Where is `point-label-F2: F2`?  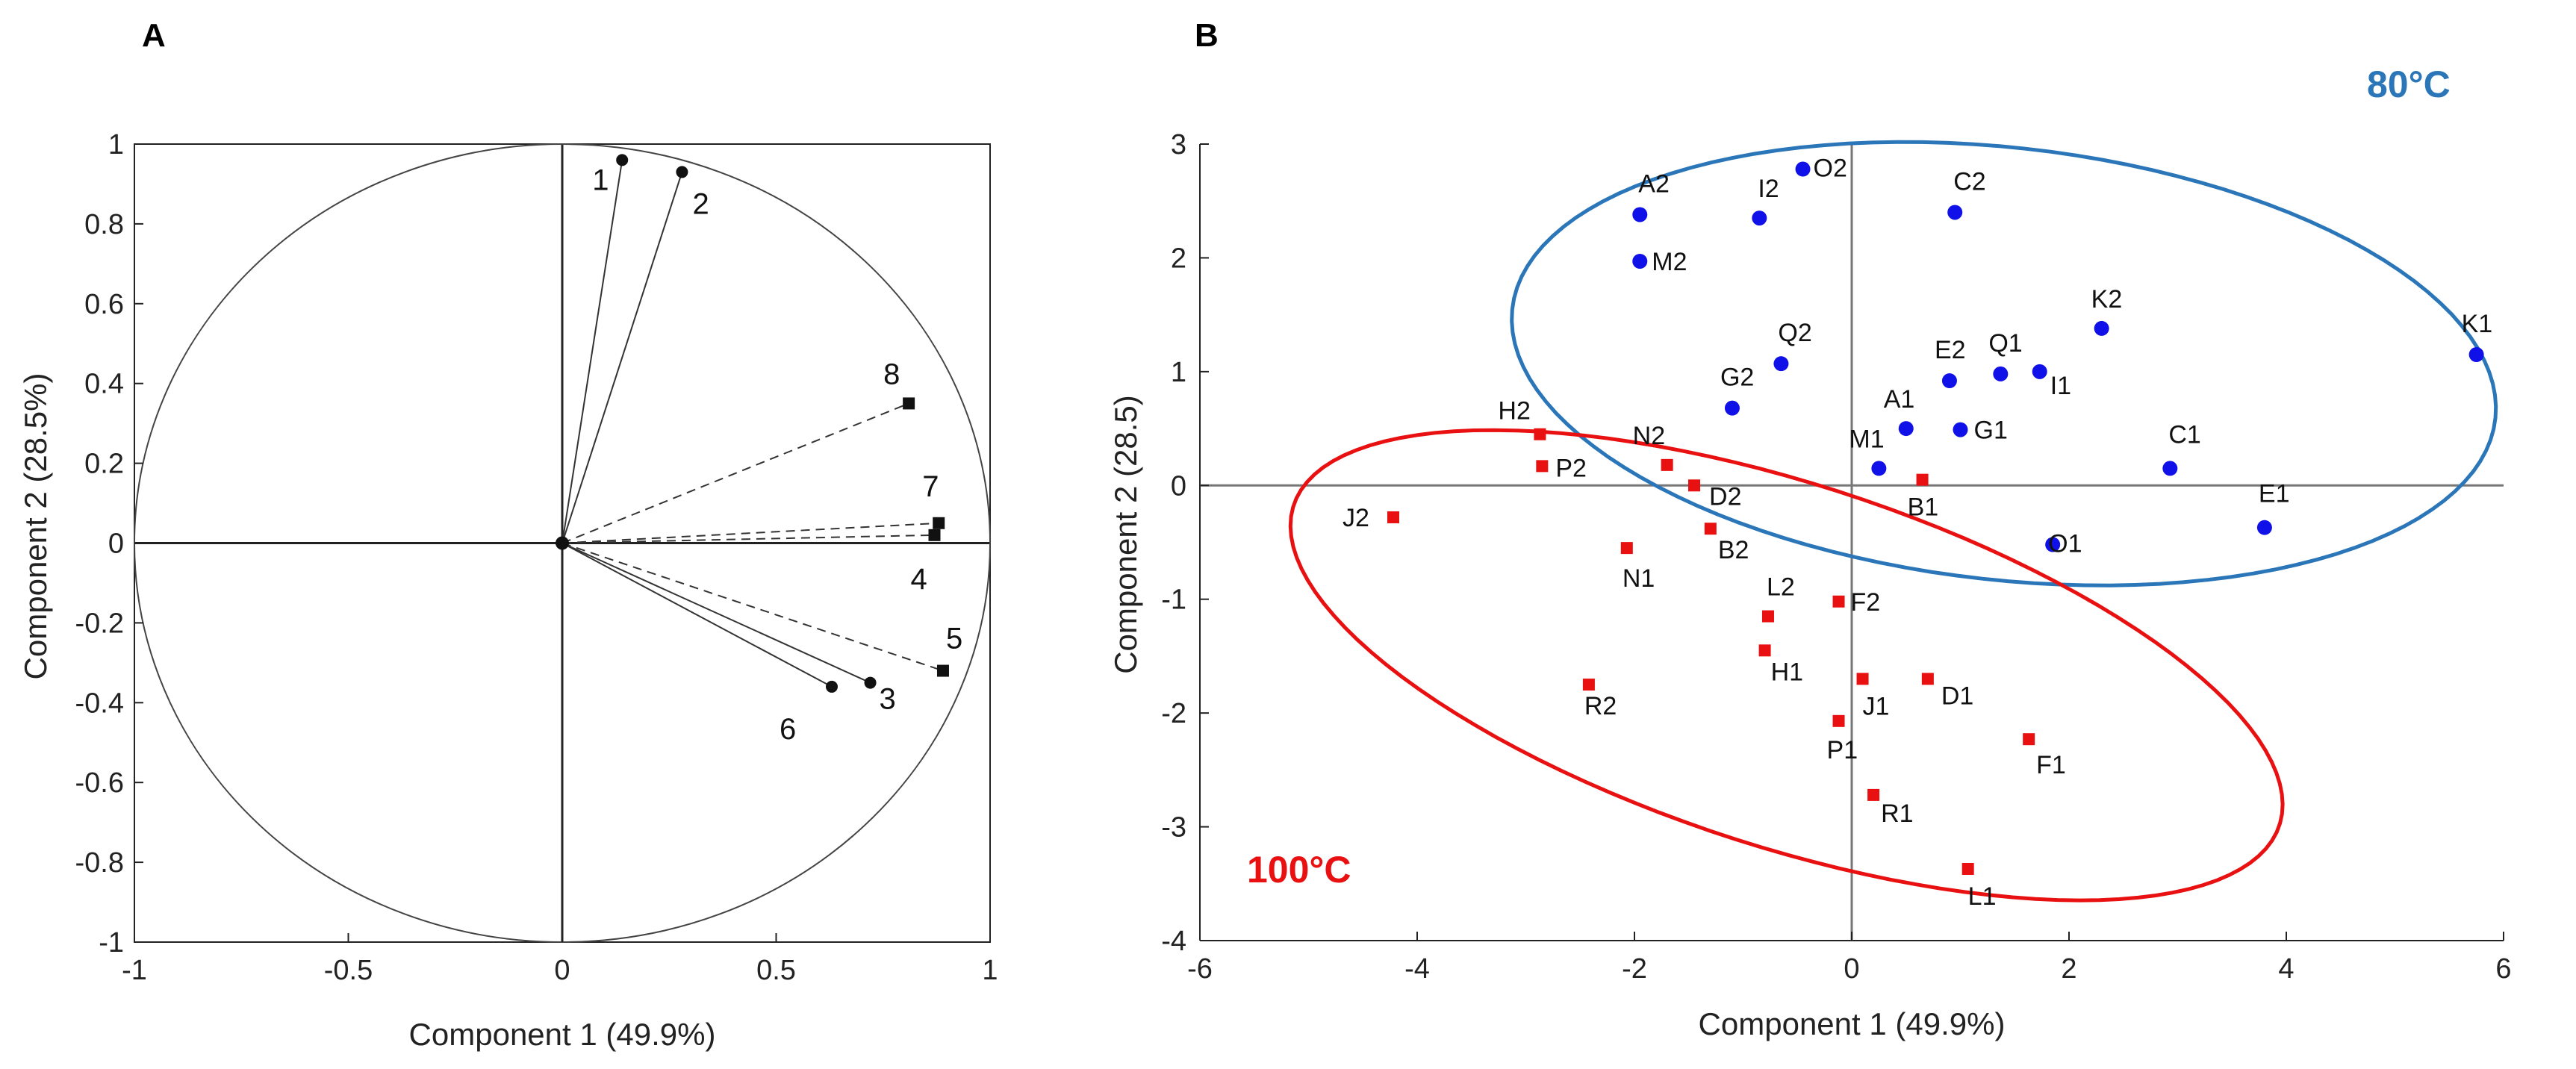
point-label-F2: F2 is located at coordinates (1866, 602).